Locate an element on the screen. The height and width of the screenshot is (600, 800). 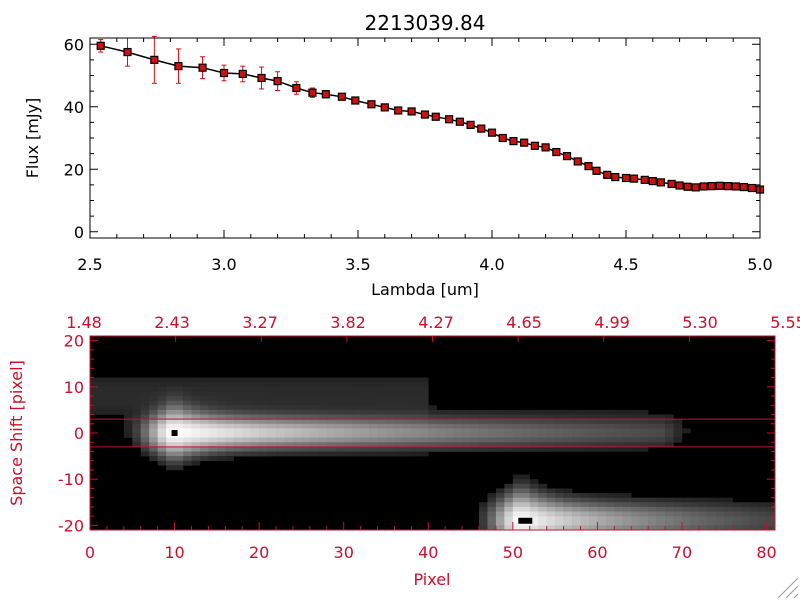
y-tick-label: 10 is located at coordinates (74, 387).